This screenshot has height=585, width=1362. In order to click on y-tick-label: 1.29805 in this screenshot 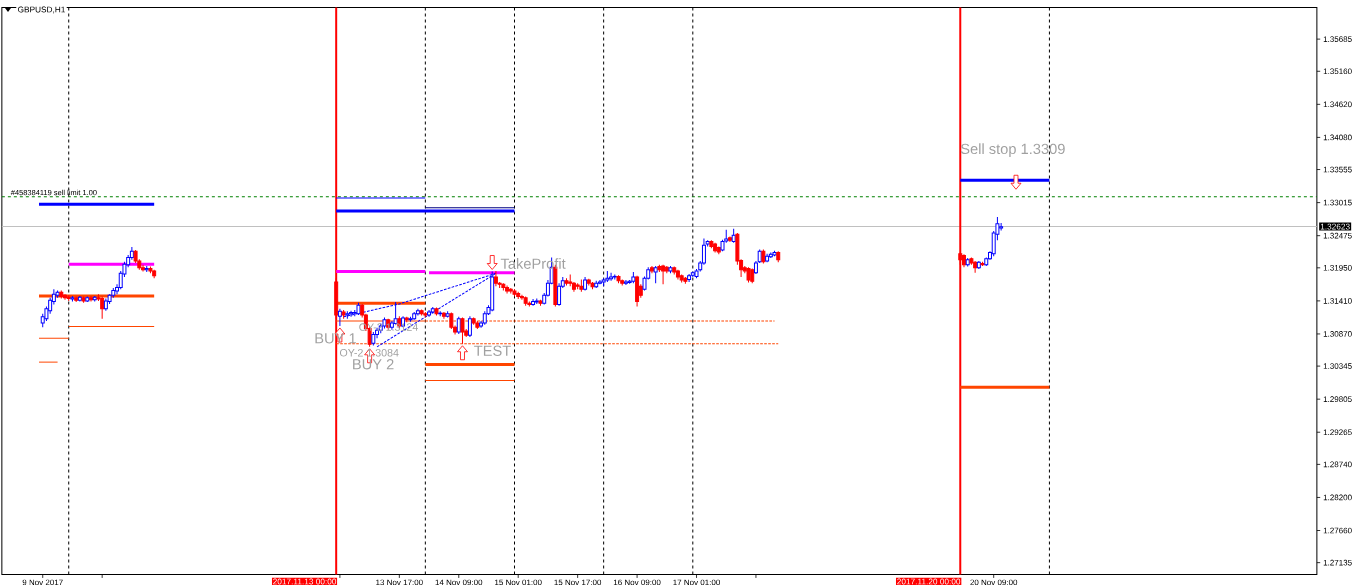, I will do `click(1337, 399)`.